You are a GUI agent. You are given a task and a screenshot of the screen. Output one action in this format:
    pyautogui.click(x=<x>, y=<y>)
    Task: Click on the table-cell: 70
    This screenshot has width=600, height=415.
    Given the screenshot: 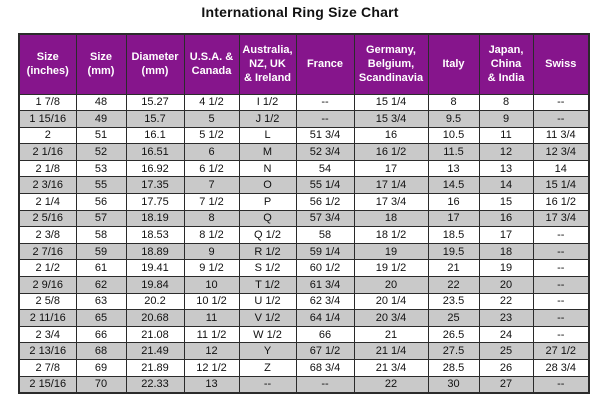 What is the action you would take?
    pyautogui.click(x=101, y=384)
    